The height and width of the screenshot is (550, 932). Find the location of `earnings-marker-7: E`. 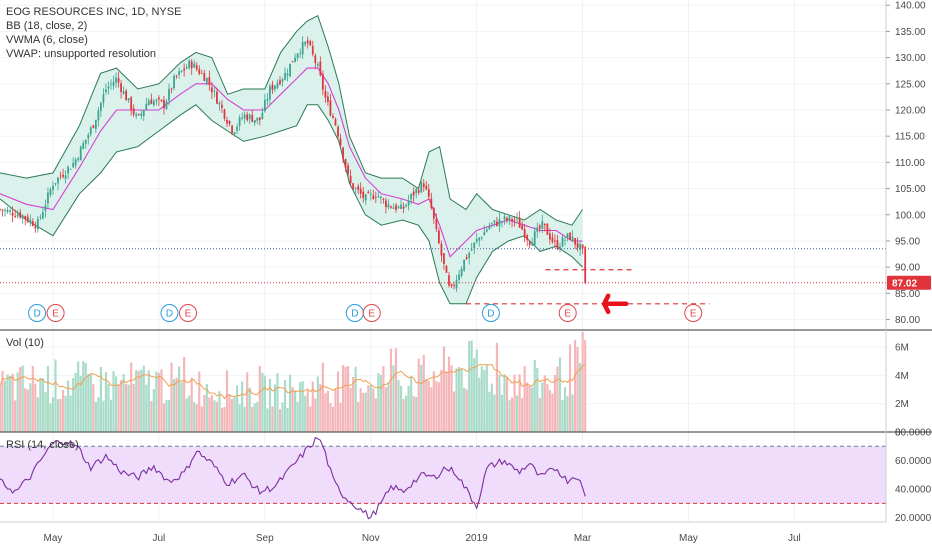

earnings-marker-7: E is located at coordinates (567, 313).